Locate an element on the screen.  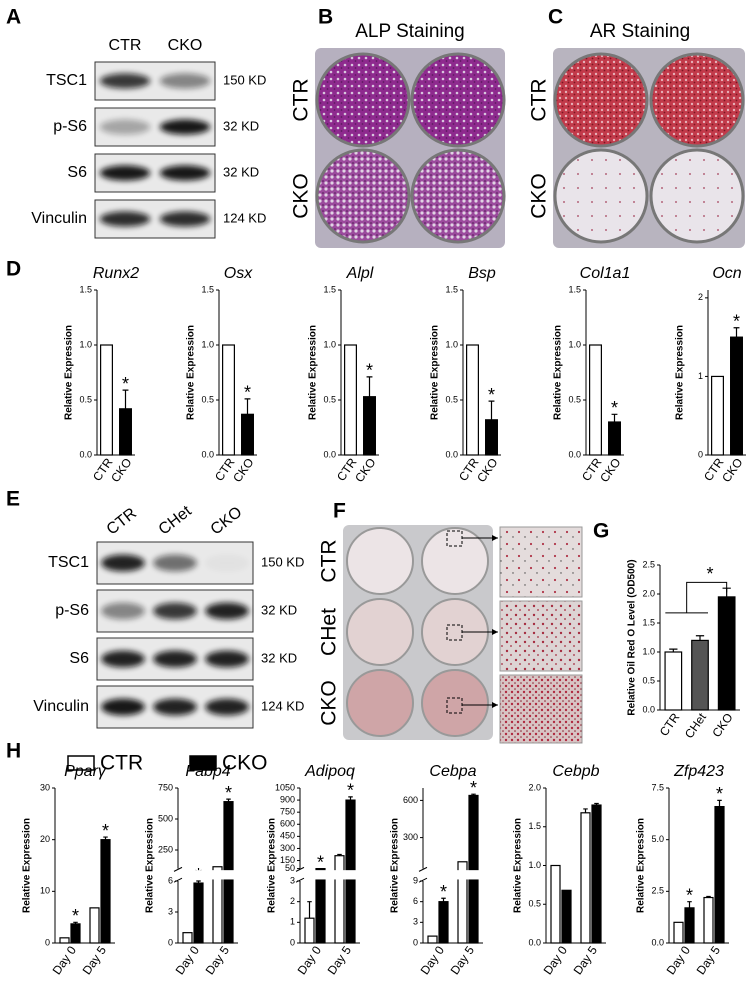
blot-column-label: CKO is located at coordinates (227, 521).